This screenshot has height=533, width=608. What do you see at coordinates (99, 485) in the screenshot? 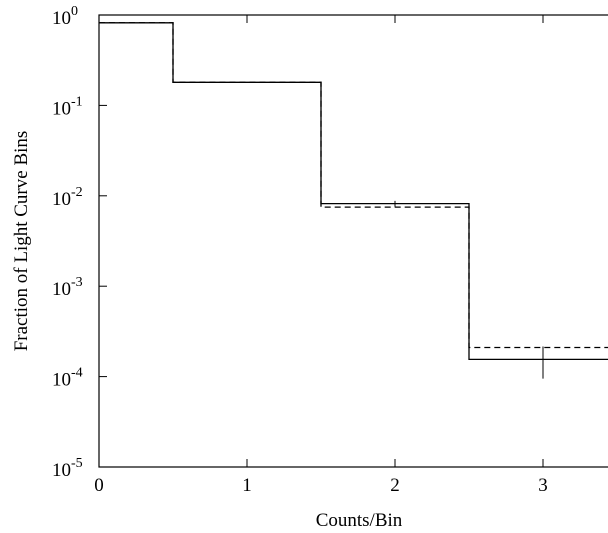
I see `x-tick-label: 0` at bounding box center [99, 485].